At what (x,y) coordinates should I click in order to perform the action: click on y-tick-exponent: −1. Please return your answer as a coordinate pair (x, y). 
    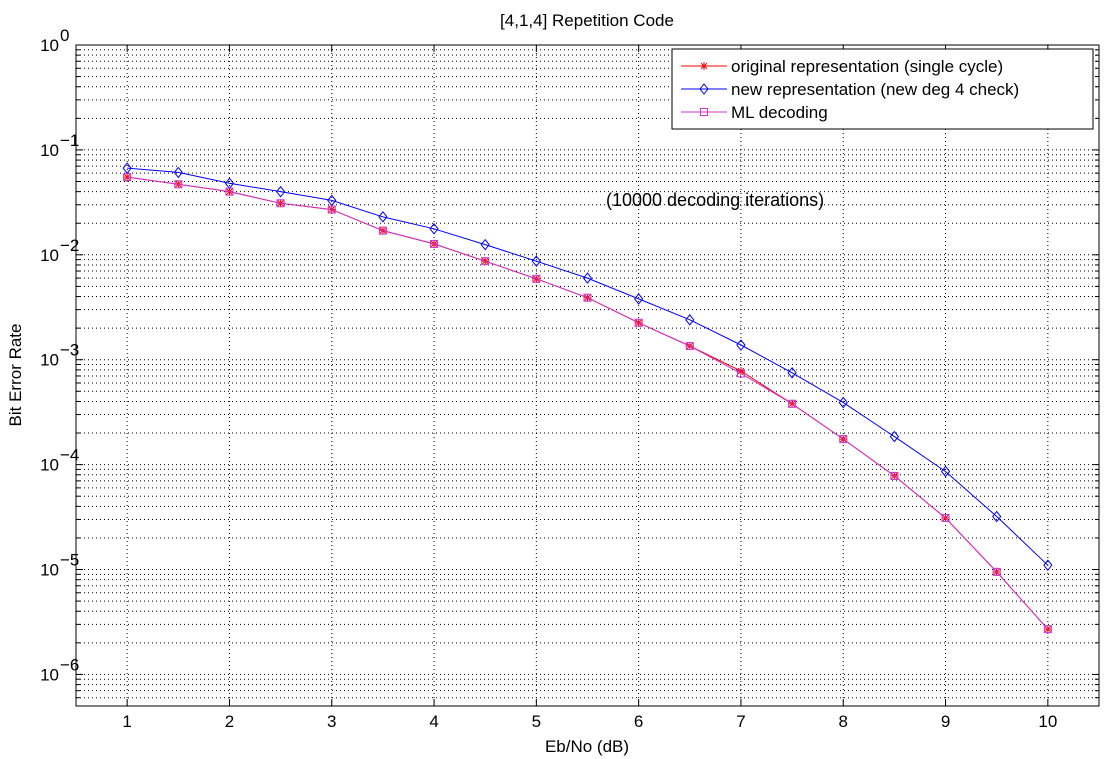
    Looking at the image, I should click on (69, 140).